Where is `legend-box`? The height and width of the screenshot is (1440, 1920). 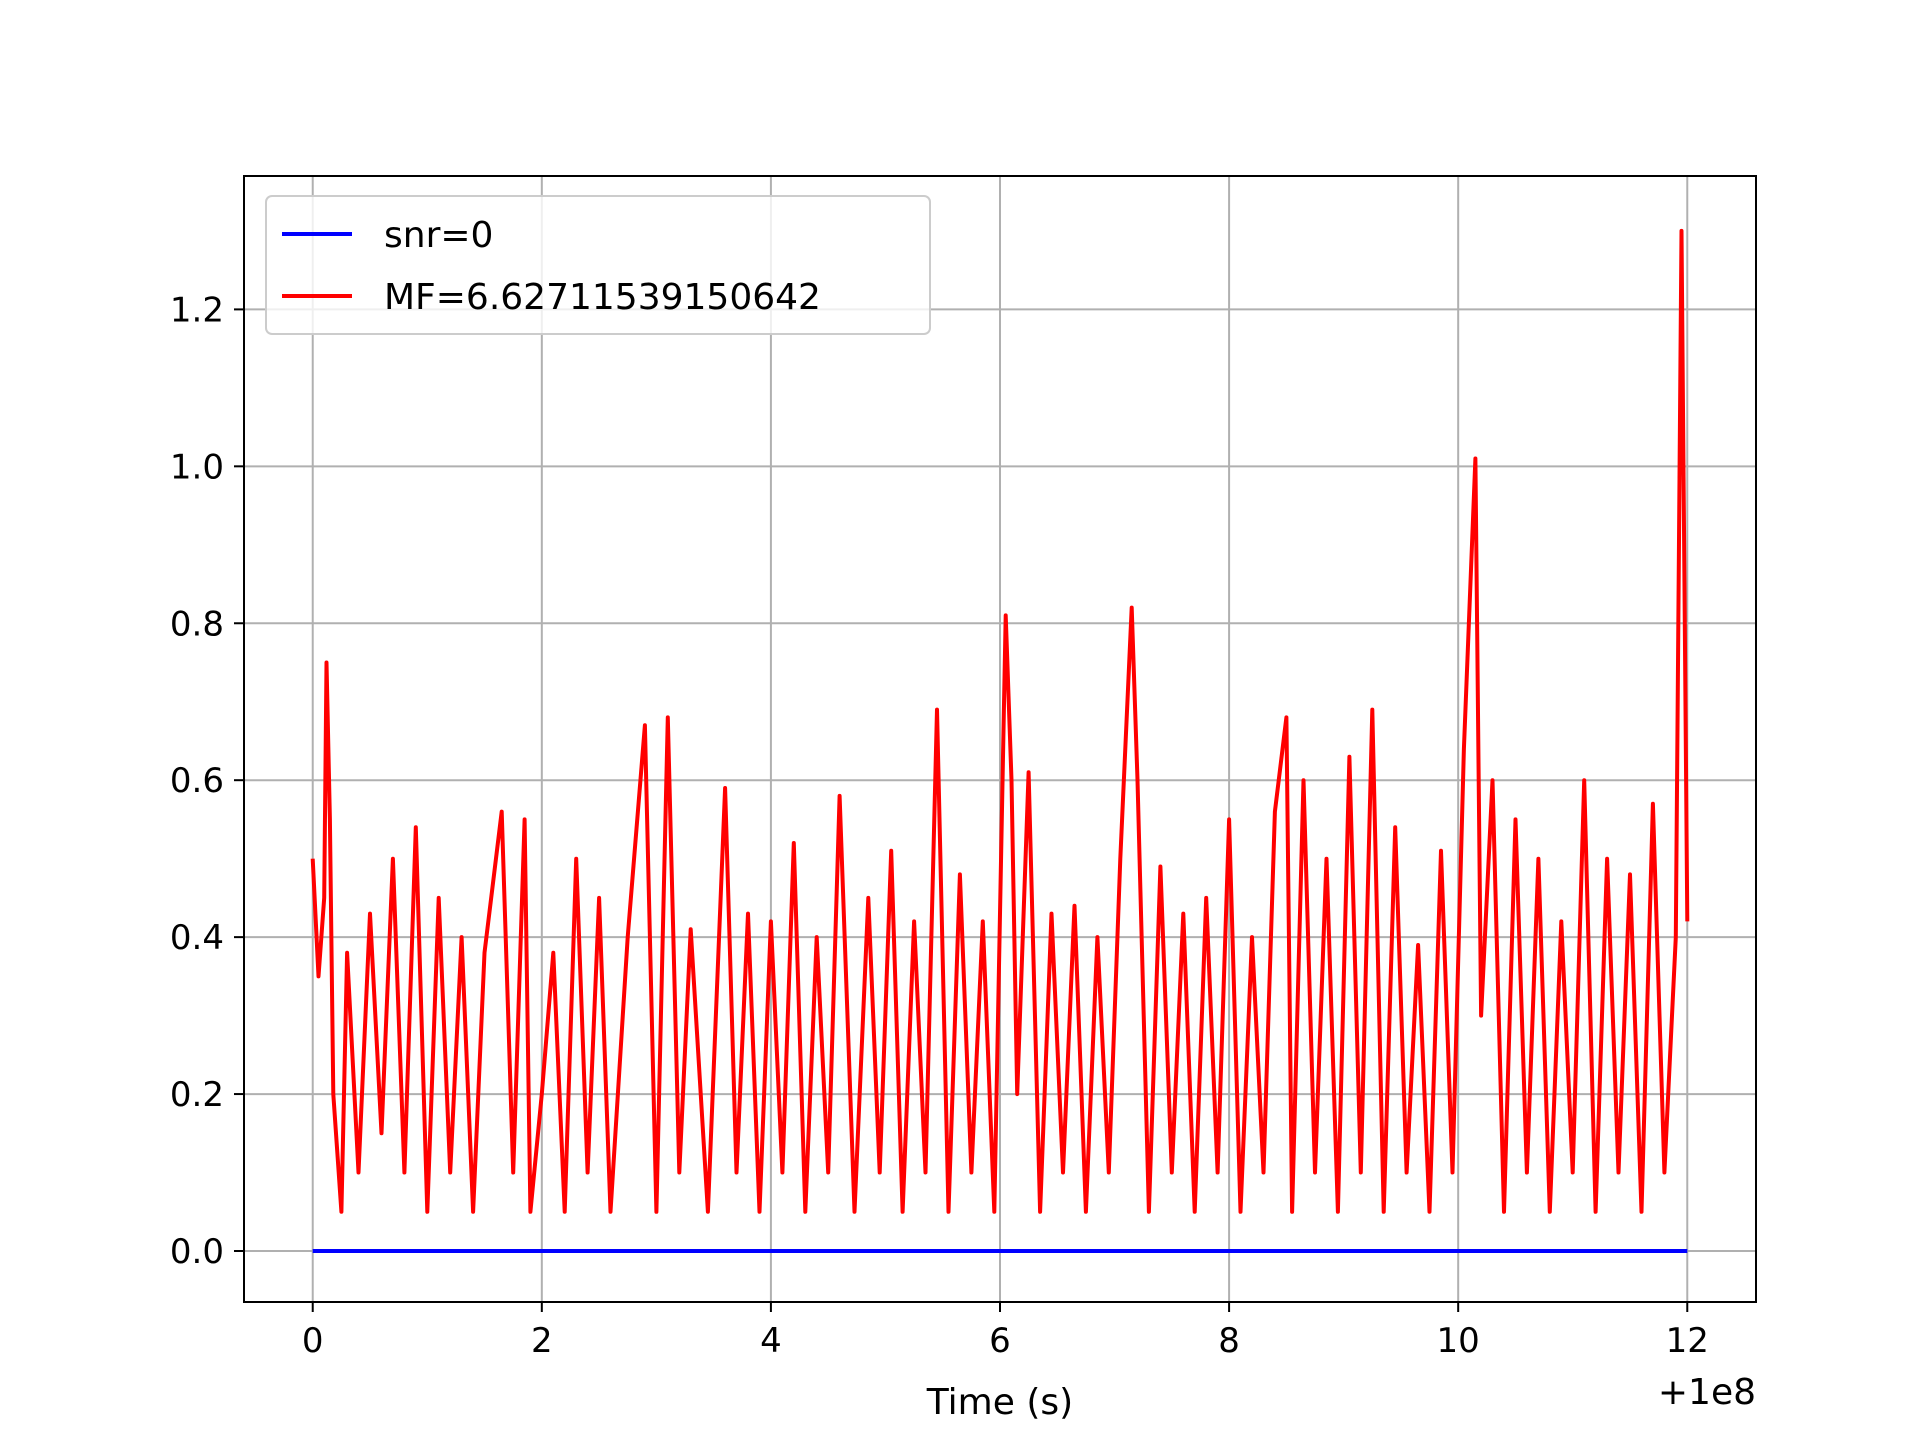 legend-box is located at coordinates (598, 265).